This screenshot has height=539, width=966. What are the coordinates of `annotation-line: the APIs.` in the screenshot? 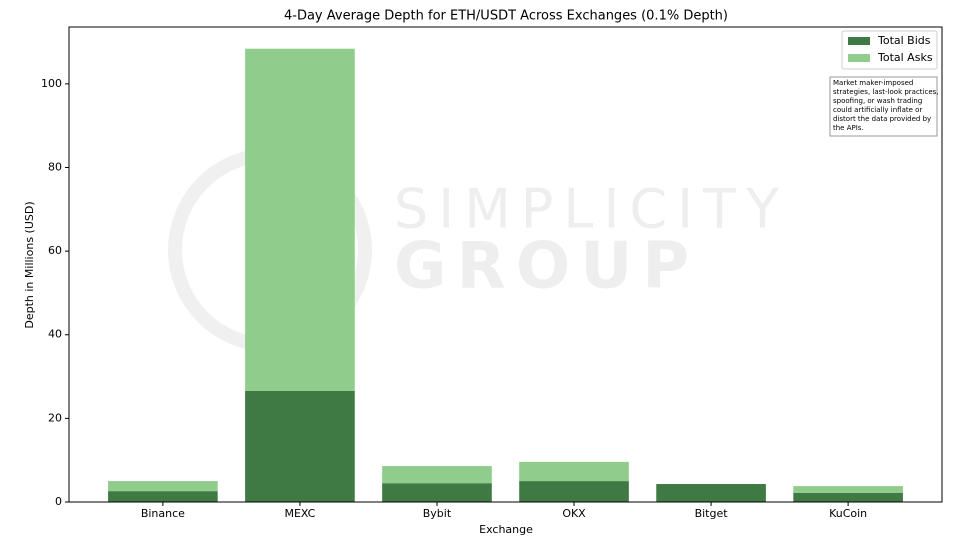 It's located at (848, 128).